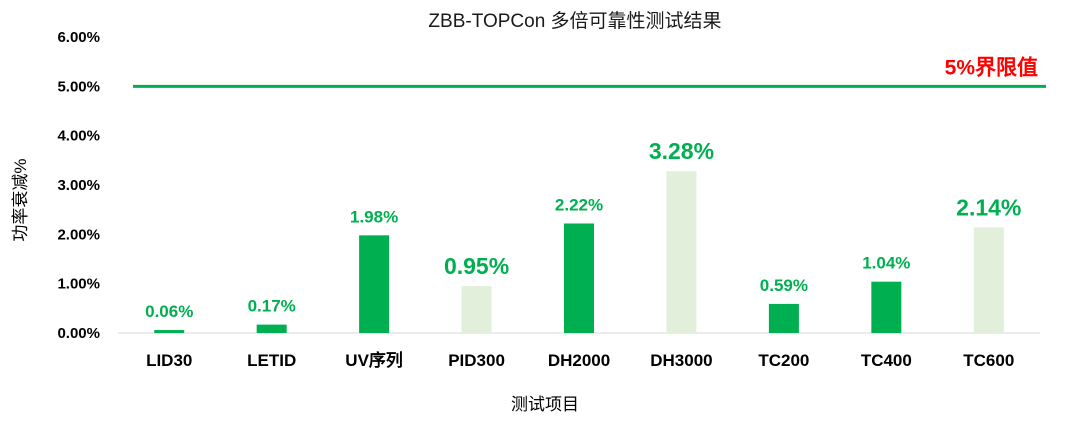 This screenshot has width=1080, height=430. I want to click on data-label: 0.95%, so click(476, 266).